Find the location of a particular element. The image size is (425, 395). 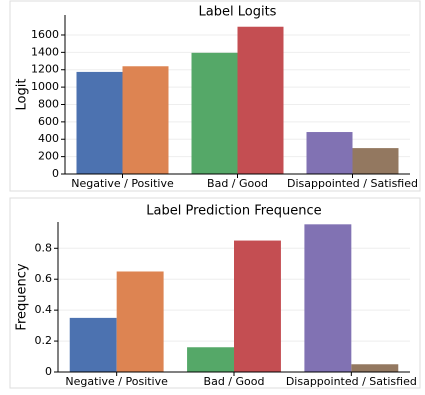

y-tick-label: 1200 is located at coordinates (45, 69).